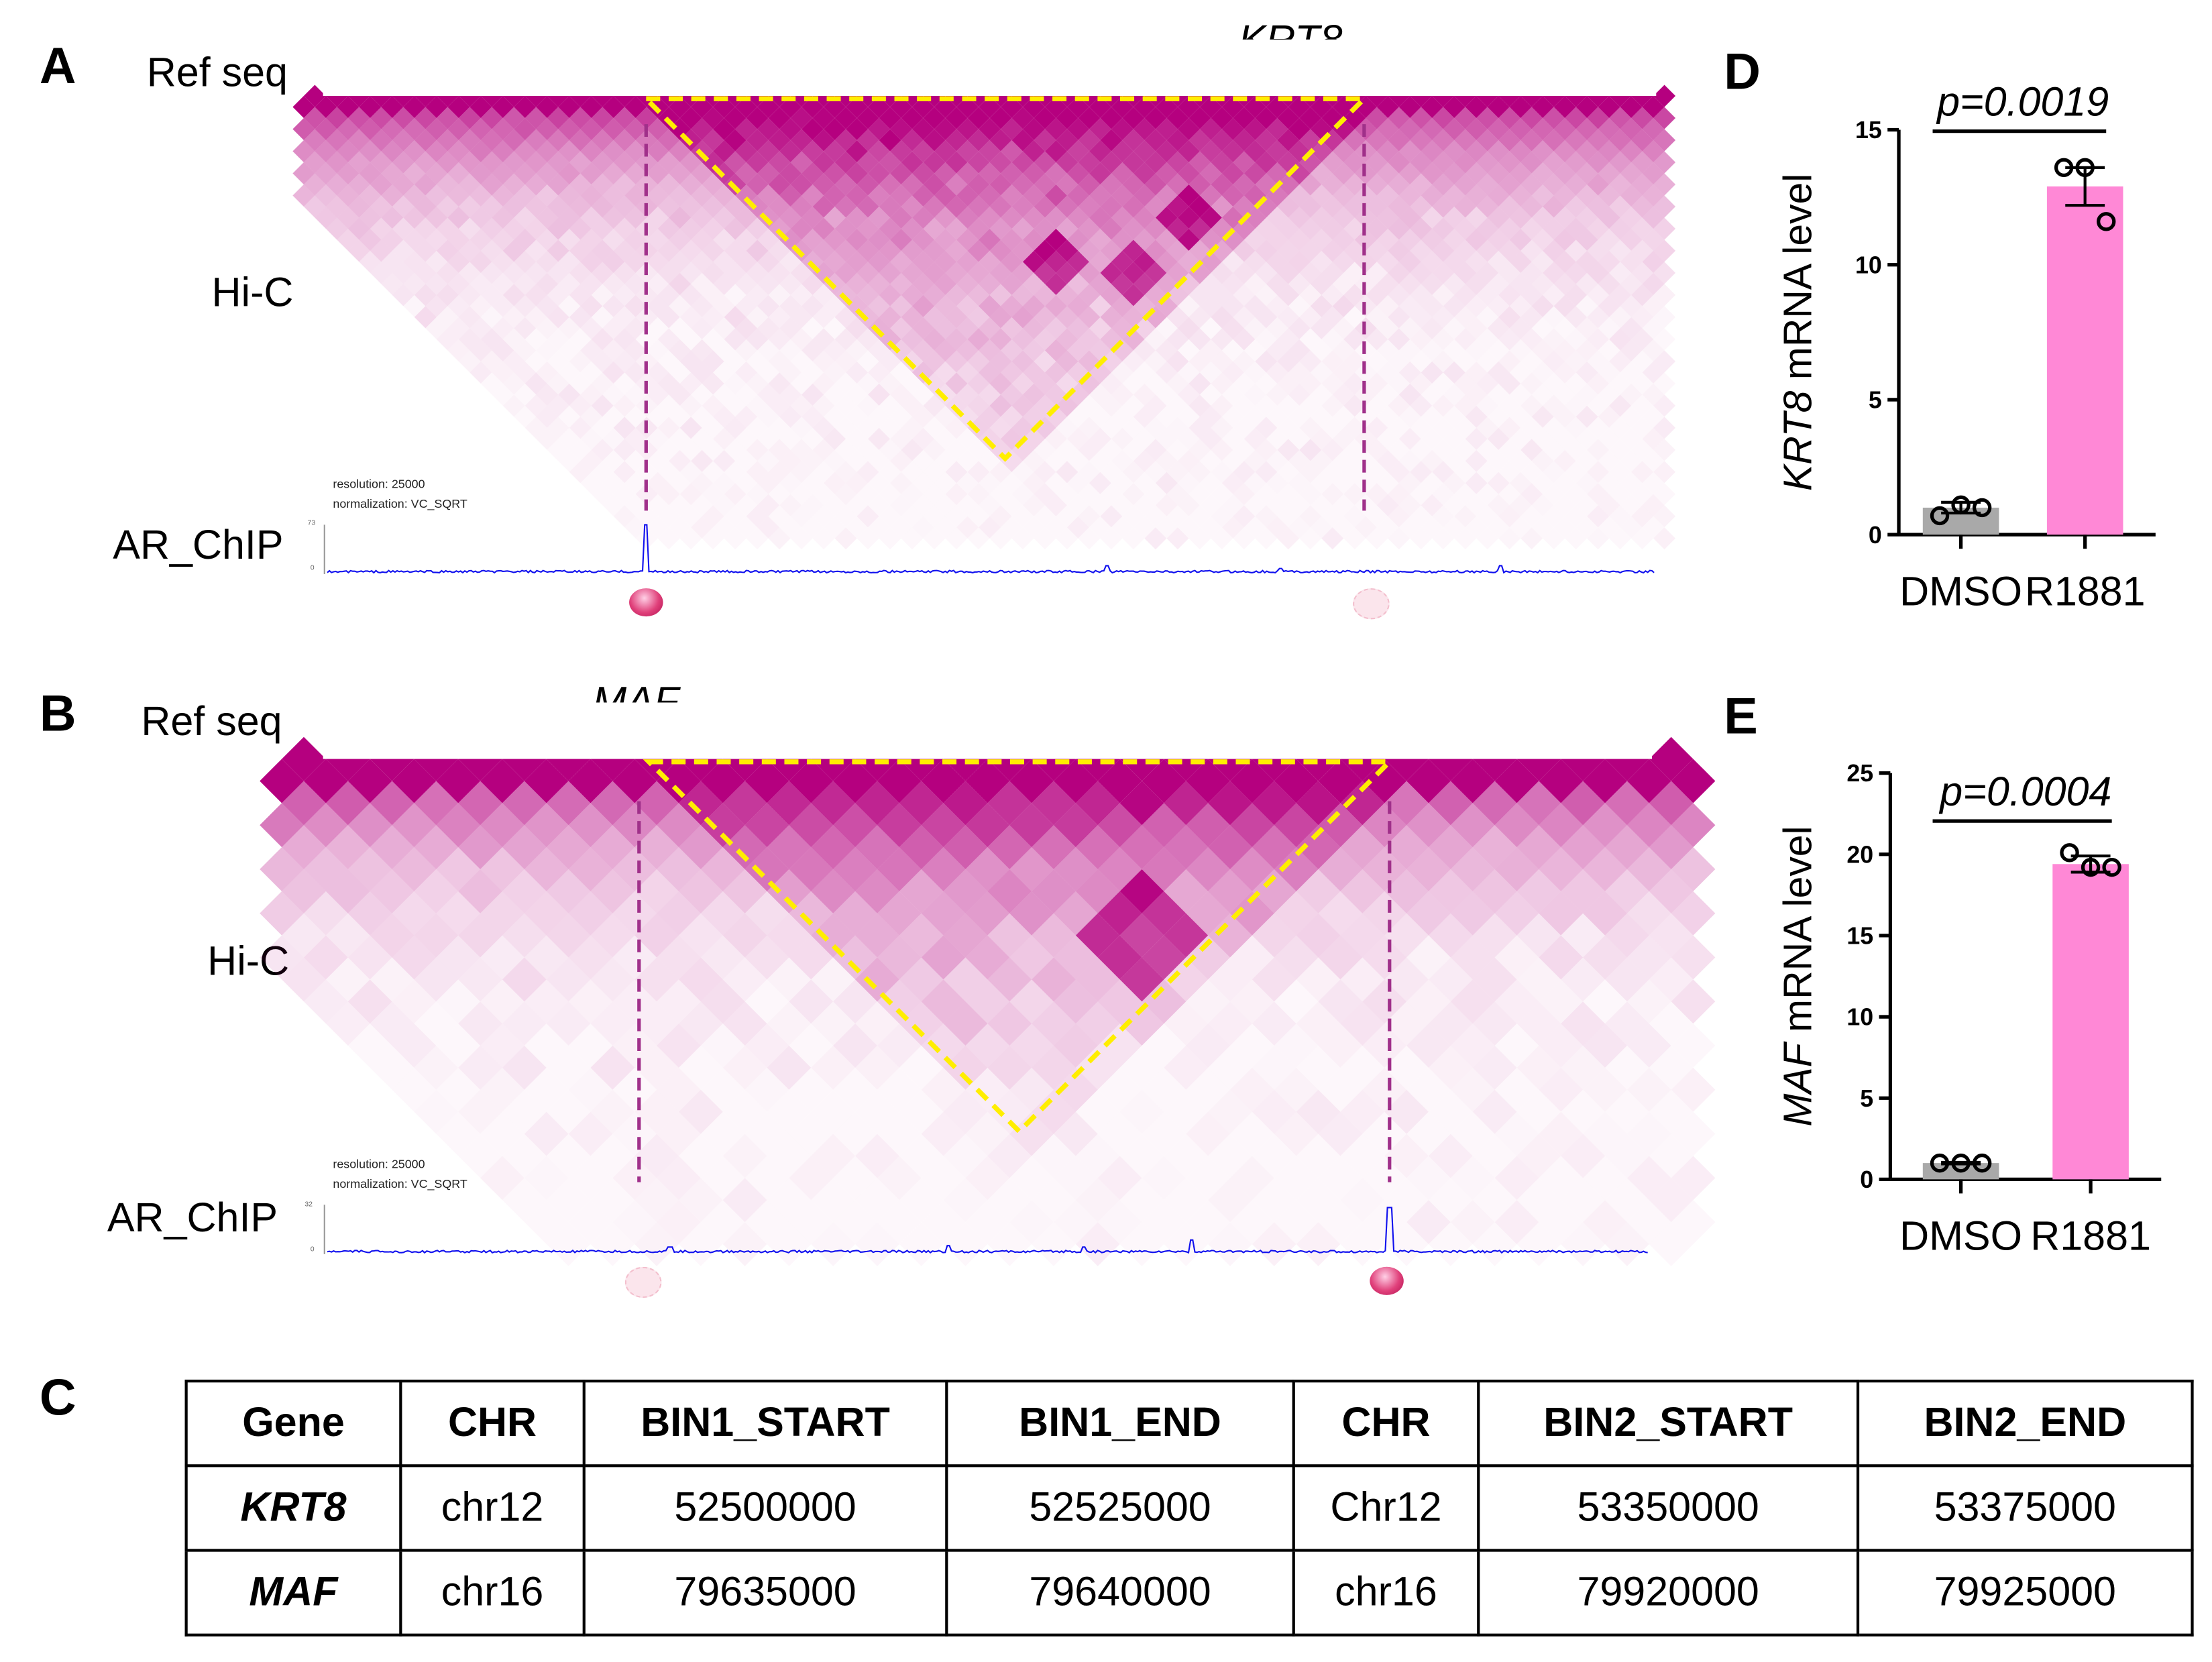  I want to click on data-point, so click(1961, 505).